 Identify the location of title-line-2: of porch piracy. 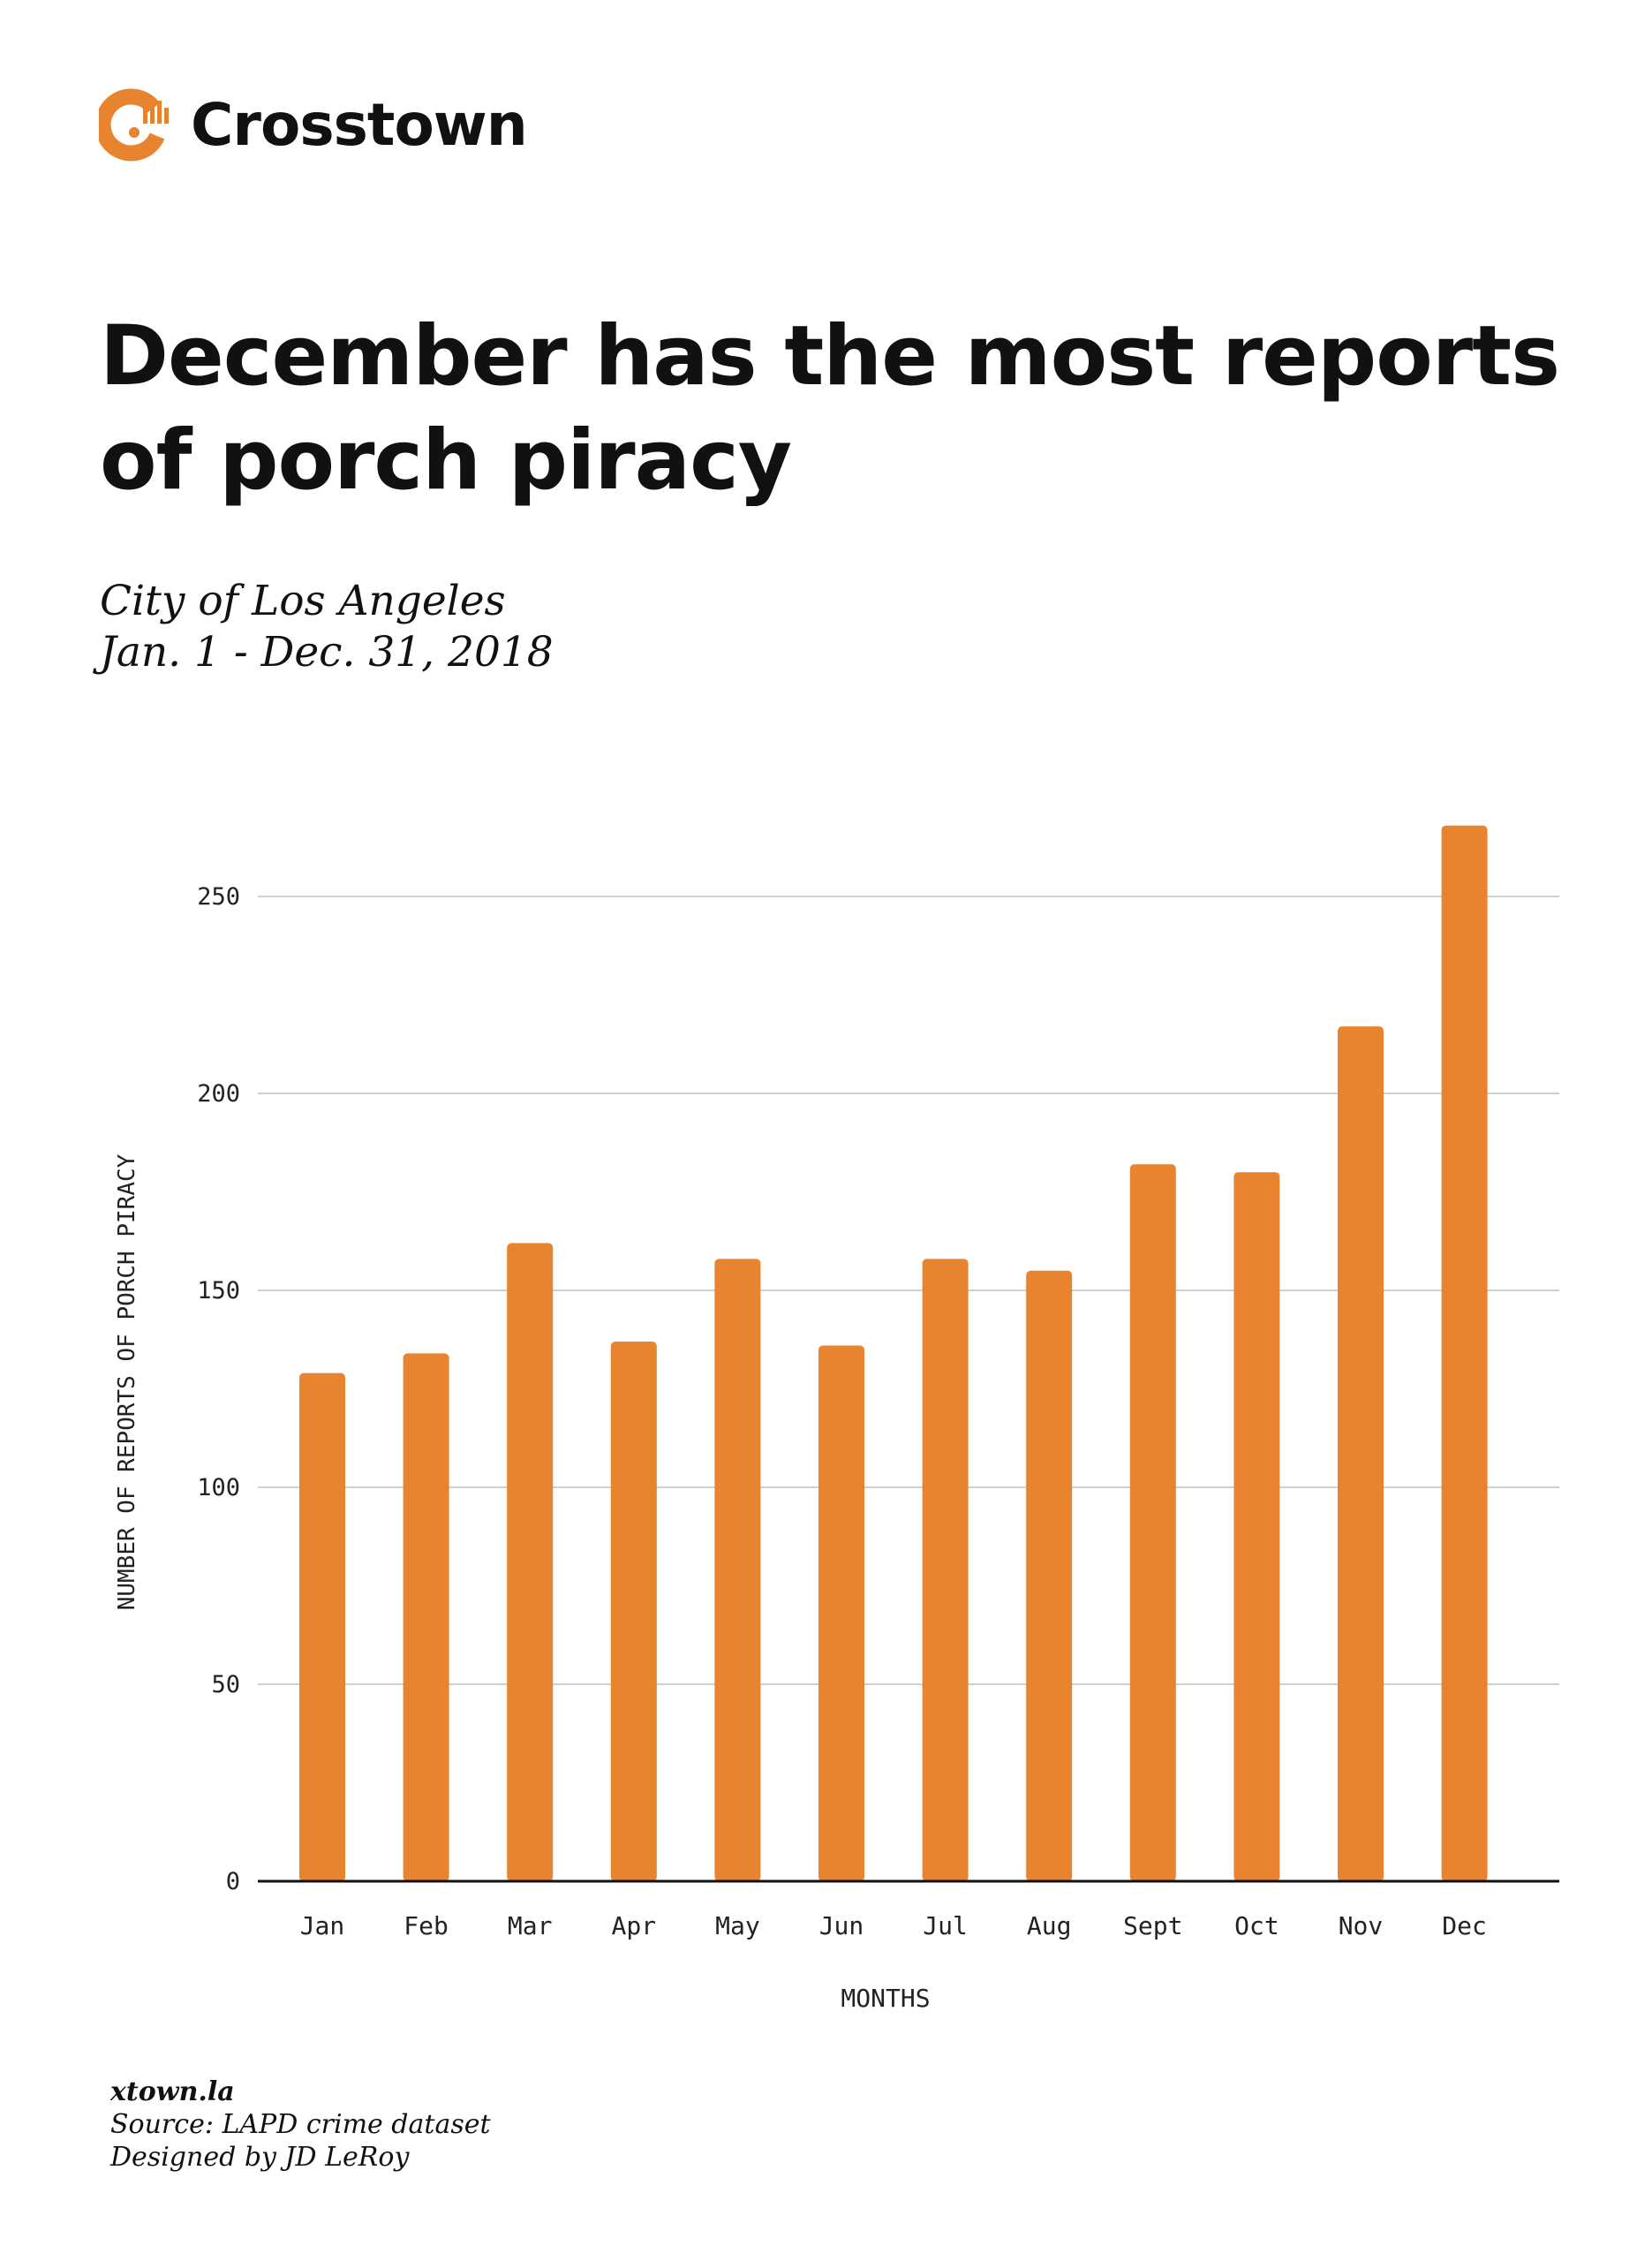
(446, 460).